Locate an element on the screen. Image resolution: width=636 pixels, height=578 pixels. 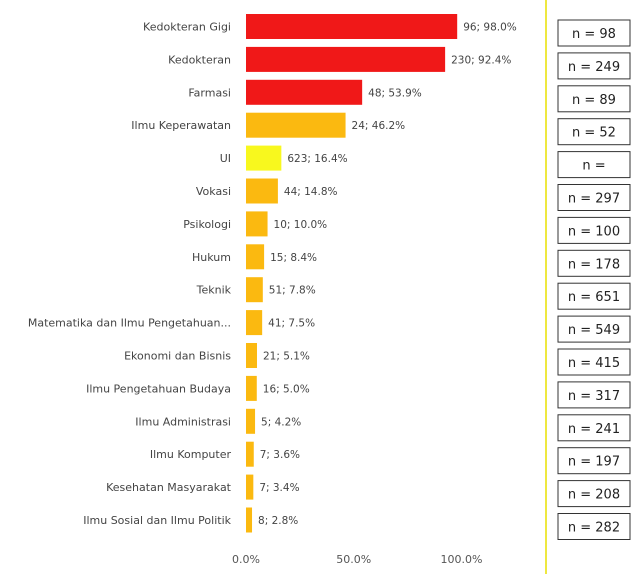
data-label: 15; 8.4% is located at coordinates (293, 258).